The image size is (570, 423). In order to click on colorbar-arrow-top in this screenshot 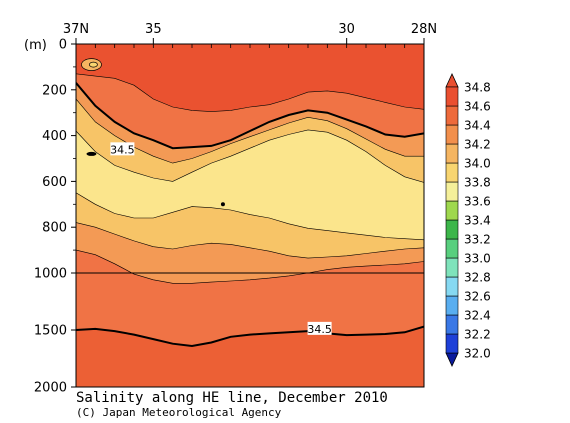, I will do `click(452, 80)`.